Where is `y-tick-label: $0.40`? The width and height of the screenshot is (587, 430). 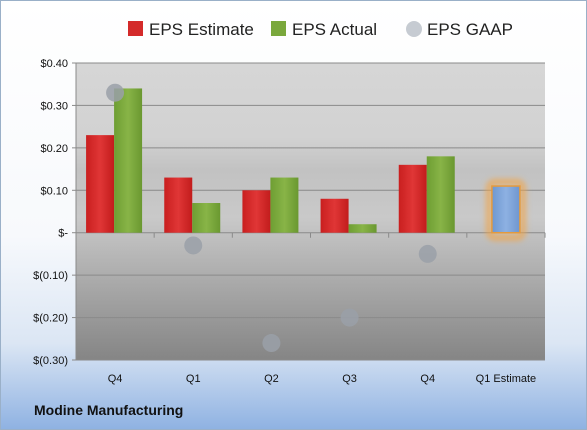 y-tick-label: $0.40 is located at coordinates (54, 64).